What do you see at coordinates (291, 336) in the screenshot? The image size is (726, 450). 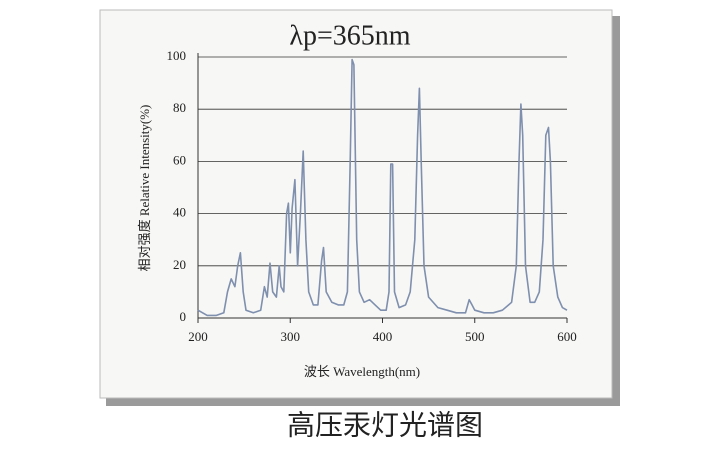 I see `x-tick-label: 300` at bounding box center [291, 336].